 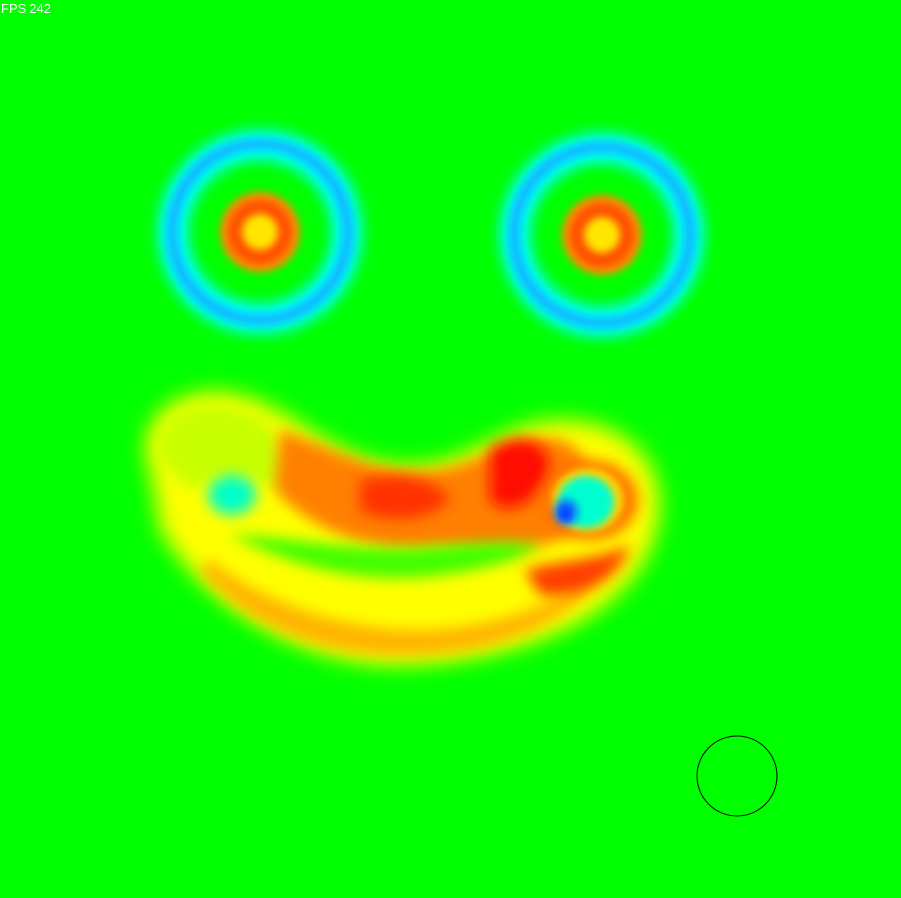 What do you see at coordinates (40, 8) in the screenshot?
I see `fps-value: 242` at bounding box center [40, 8].